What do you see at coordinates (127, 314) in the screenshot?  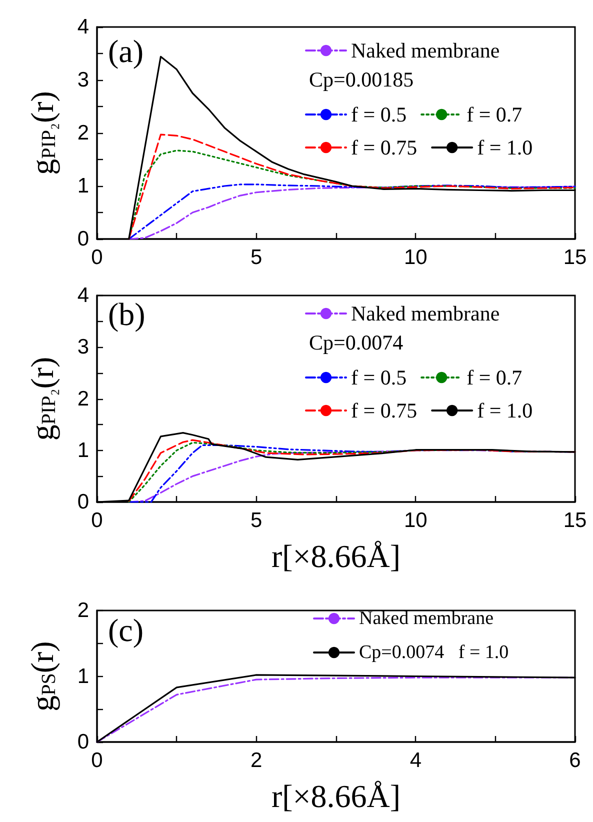 I see `annotation: (b)` at bounding box center [127, 314].